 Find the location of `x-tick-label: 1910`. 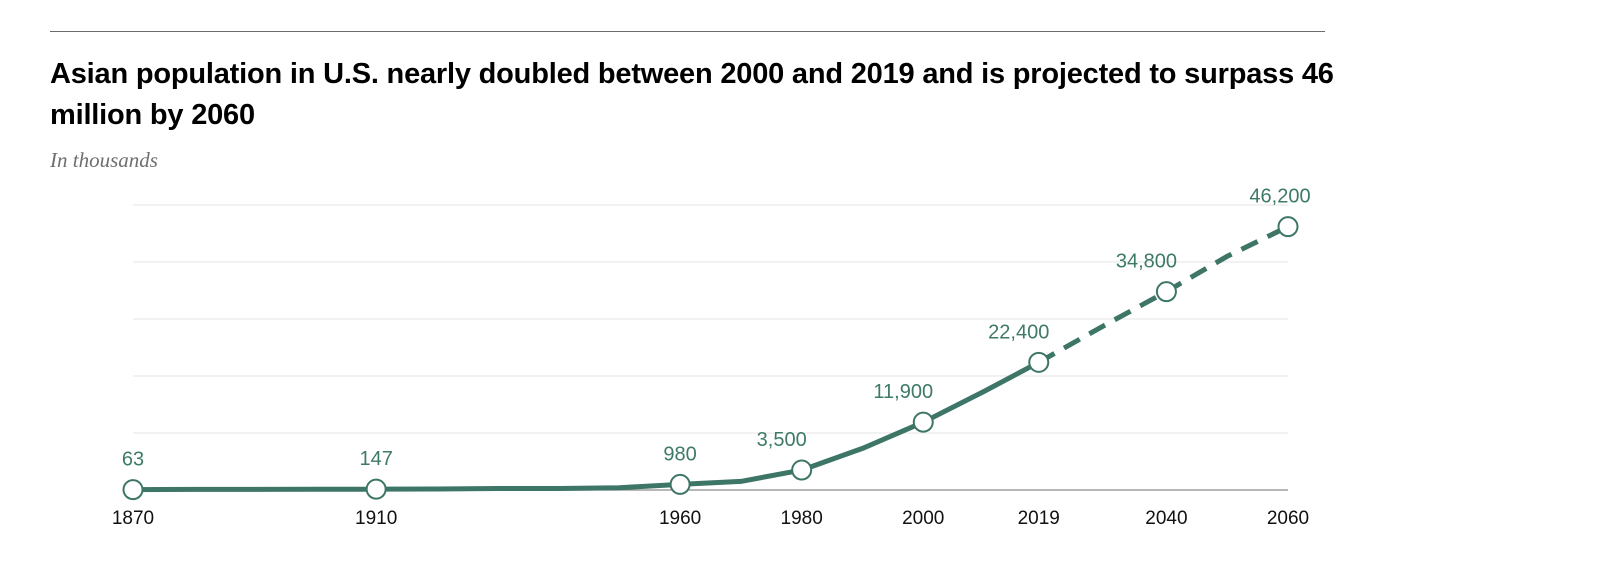

x-tick-label: 1910 is located at coordinates (376, 518).